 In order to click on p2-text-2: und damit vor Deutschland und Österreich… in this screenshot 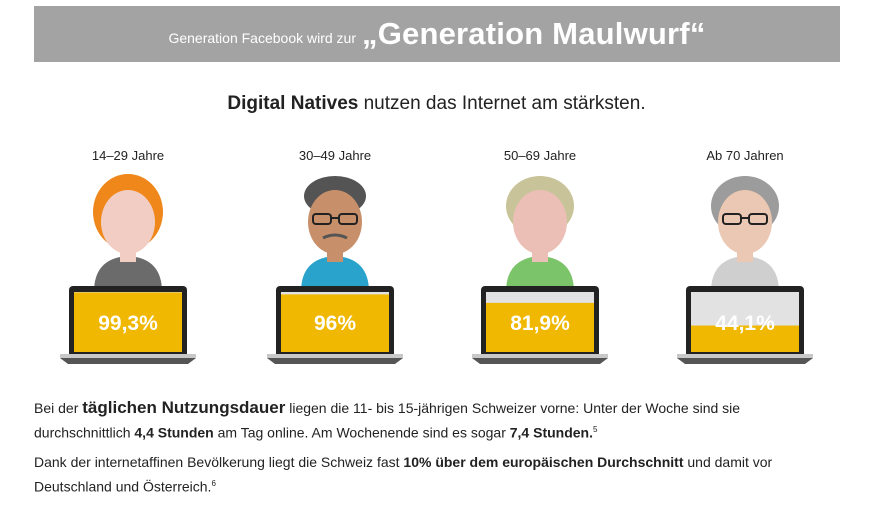, I will do `click(403, 474)`.